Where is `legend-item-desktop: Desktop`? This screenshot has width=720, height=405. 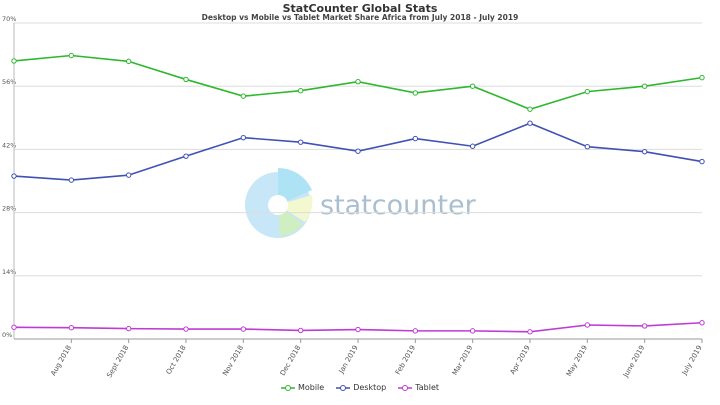
legend-item-desktop: Desktop is located at coordinates (361, 387).